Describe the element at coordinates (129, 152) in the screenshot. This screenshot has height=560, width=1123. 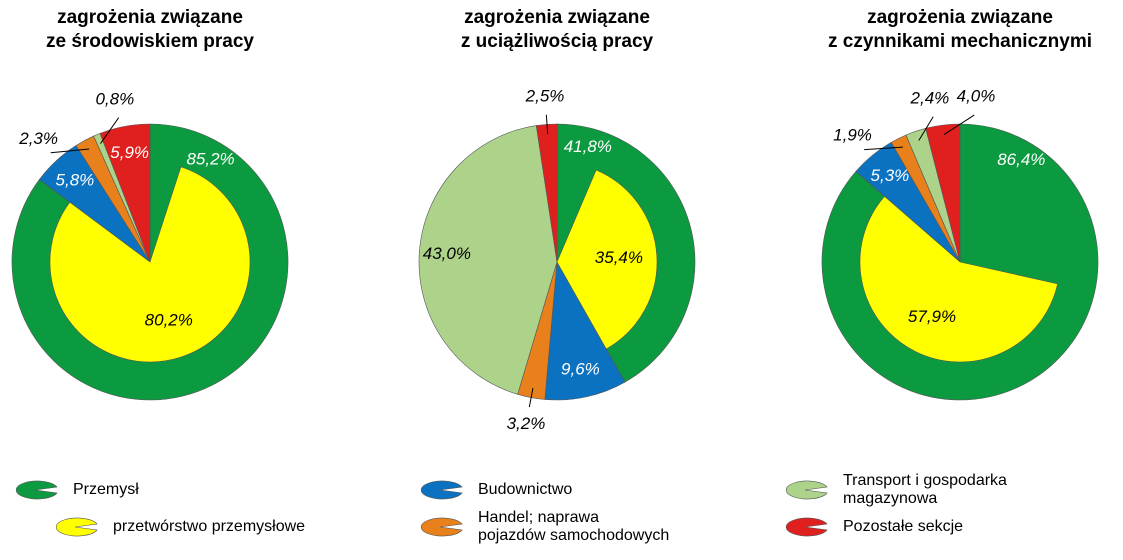
I see `value-label: 5,9%` at that location.